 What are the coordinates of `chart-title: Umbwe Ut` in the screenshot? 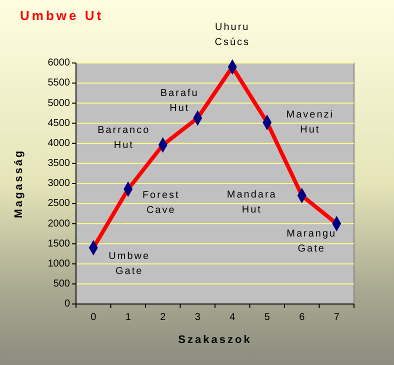 It's located at (62, 15).